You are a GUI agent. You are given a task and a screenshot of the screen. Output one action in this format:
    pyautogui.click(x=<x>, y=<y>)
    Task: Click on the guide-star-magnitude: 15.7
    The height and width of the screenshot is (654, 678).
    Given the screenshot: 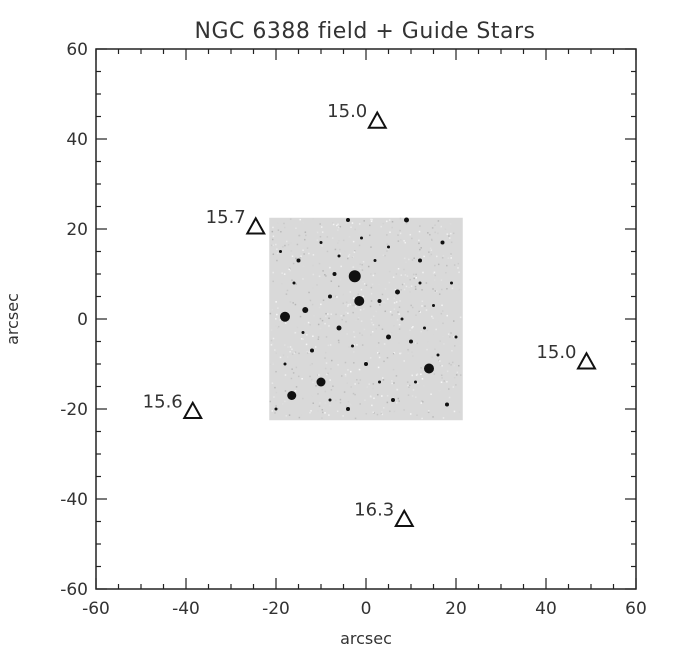 What is the action you would take?
    pyautogui.click(x=226, y=217)
    